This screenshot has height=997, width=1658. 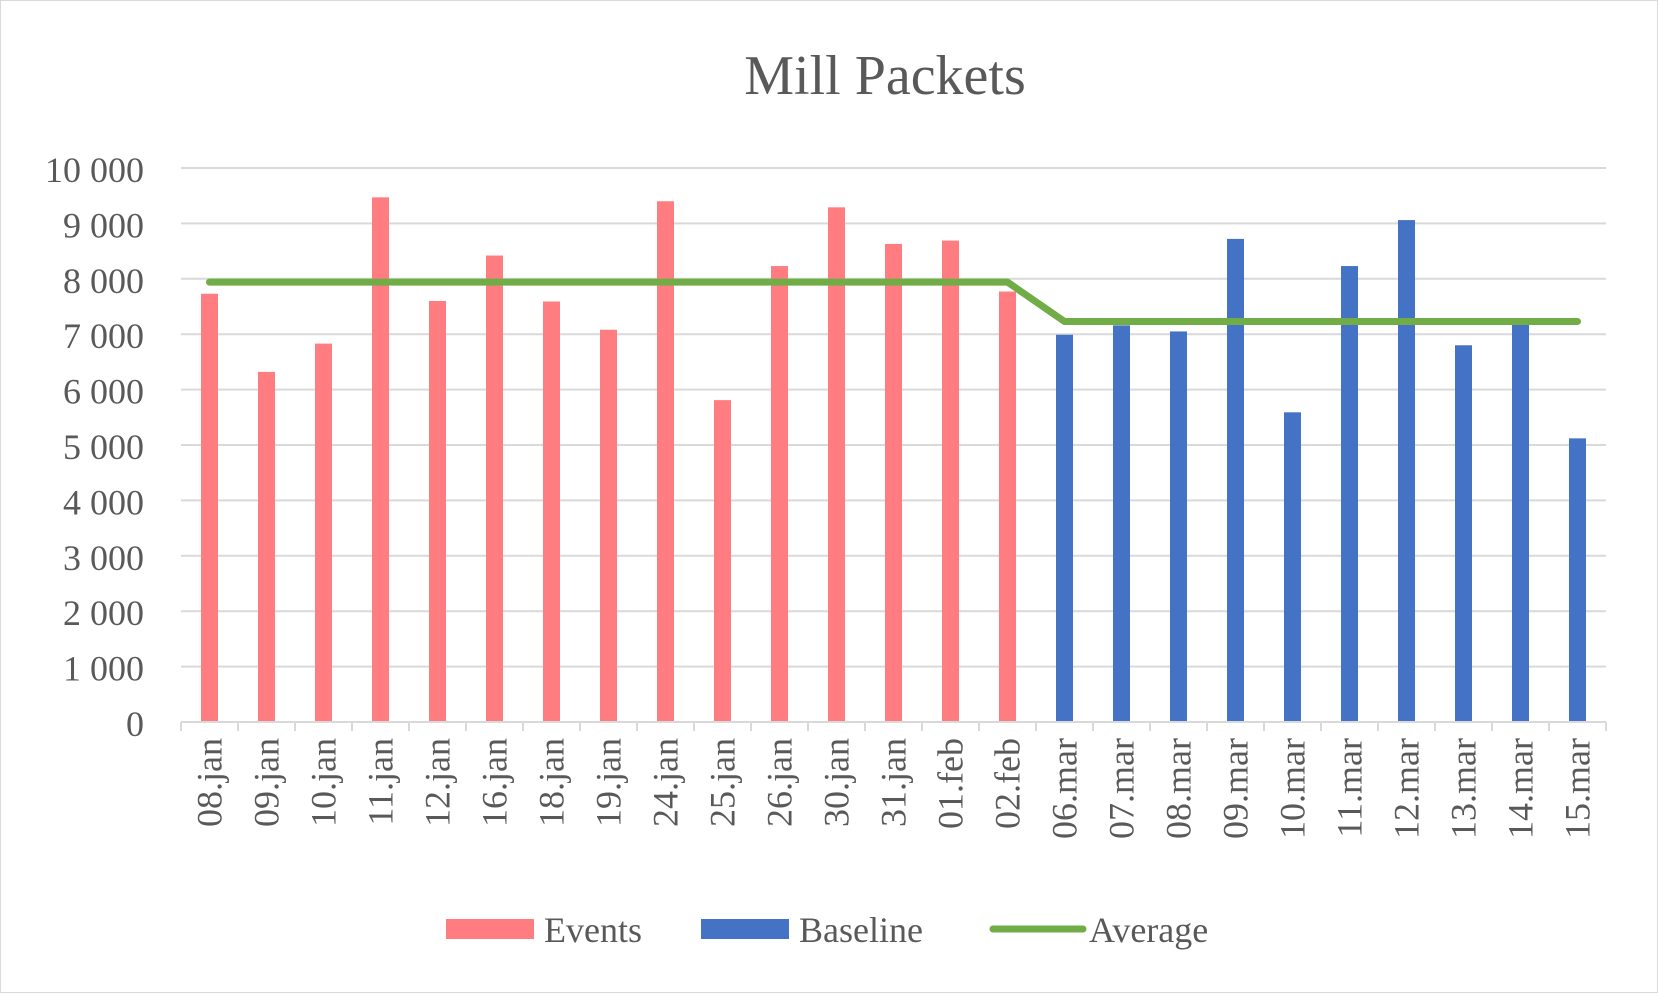 What do you see at coordinates (780, 782) in the screenshot?
I see `x-tick-label: 26.jan` at bounding box center [780, 782].